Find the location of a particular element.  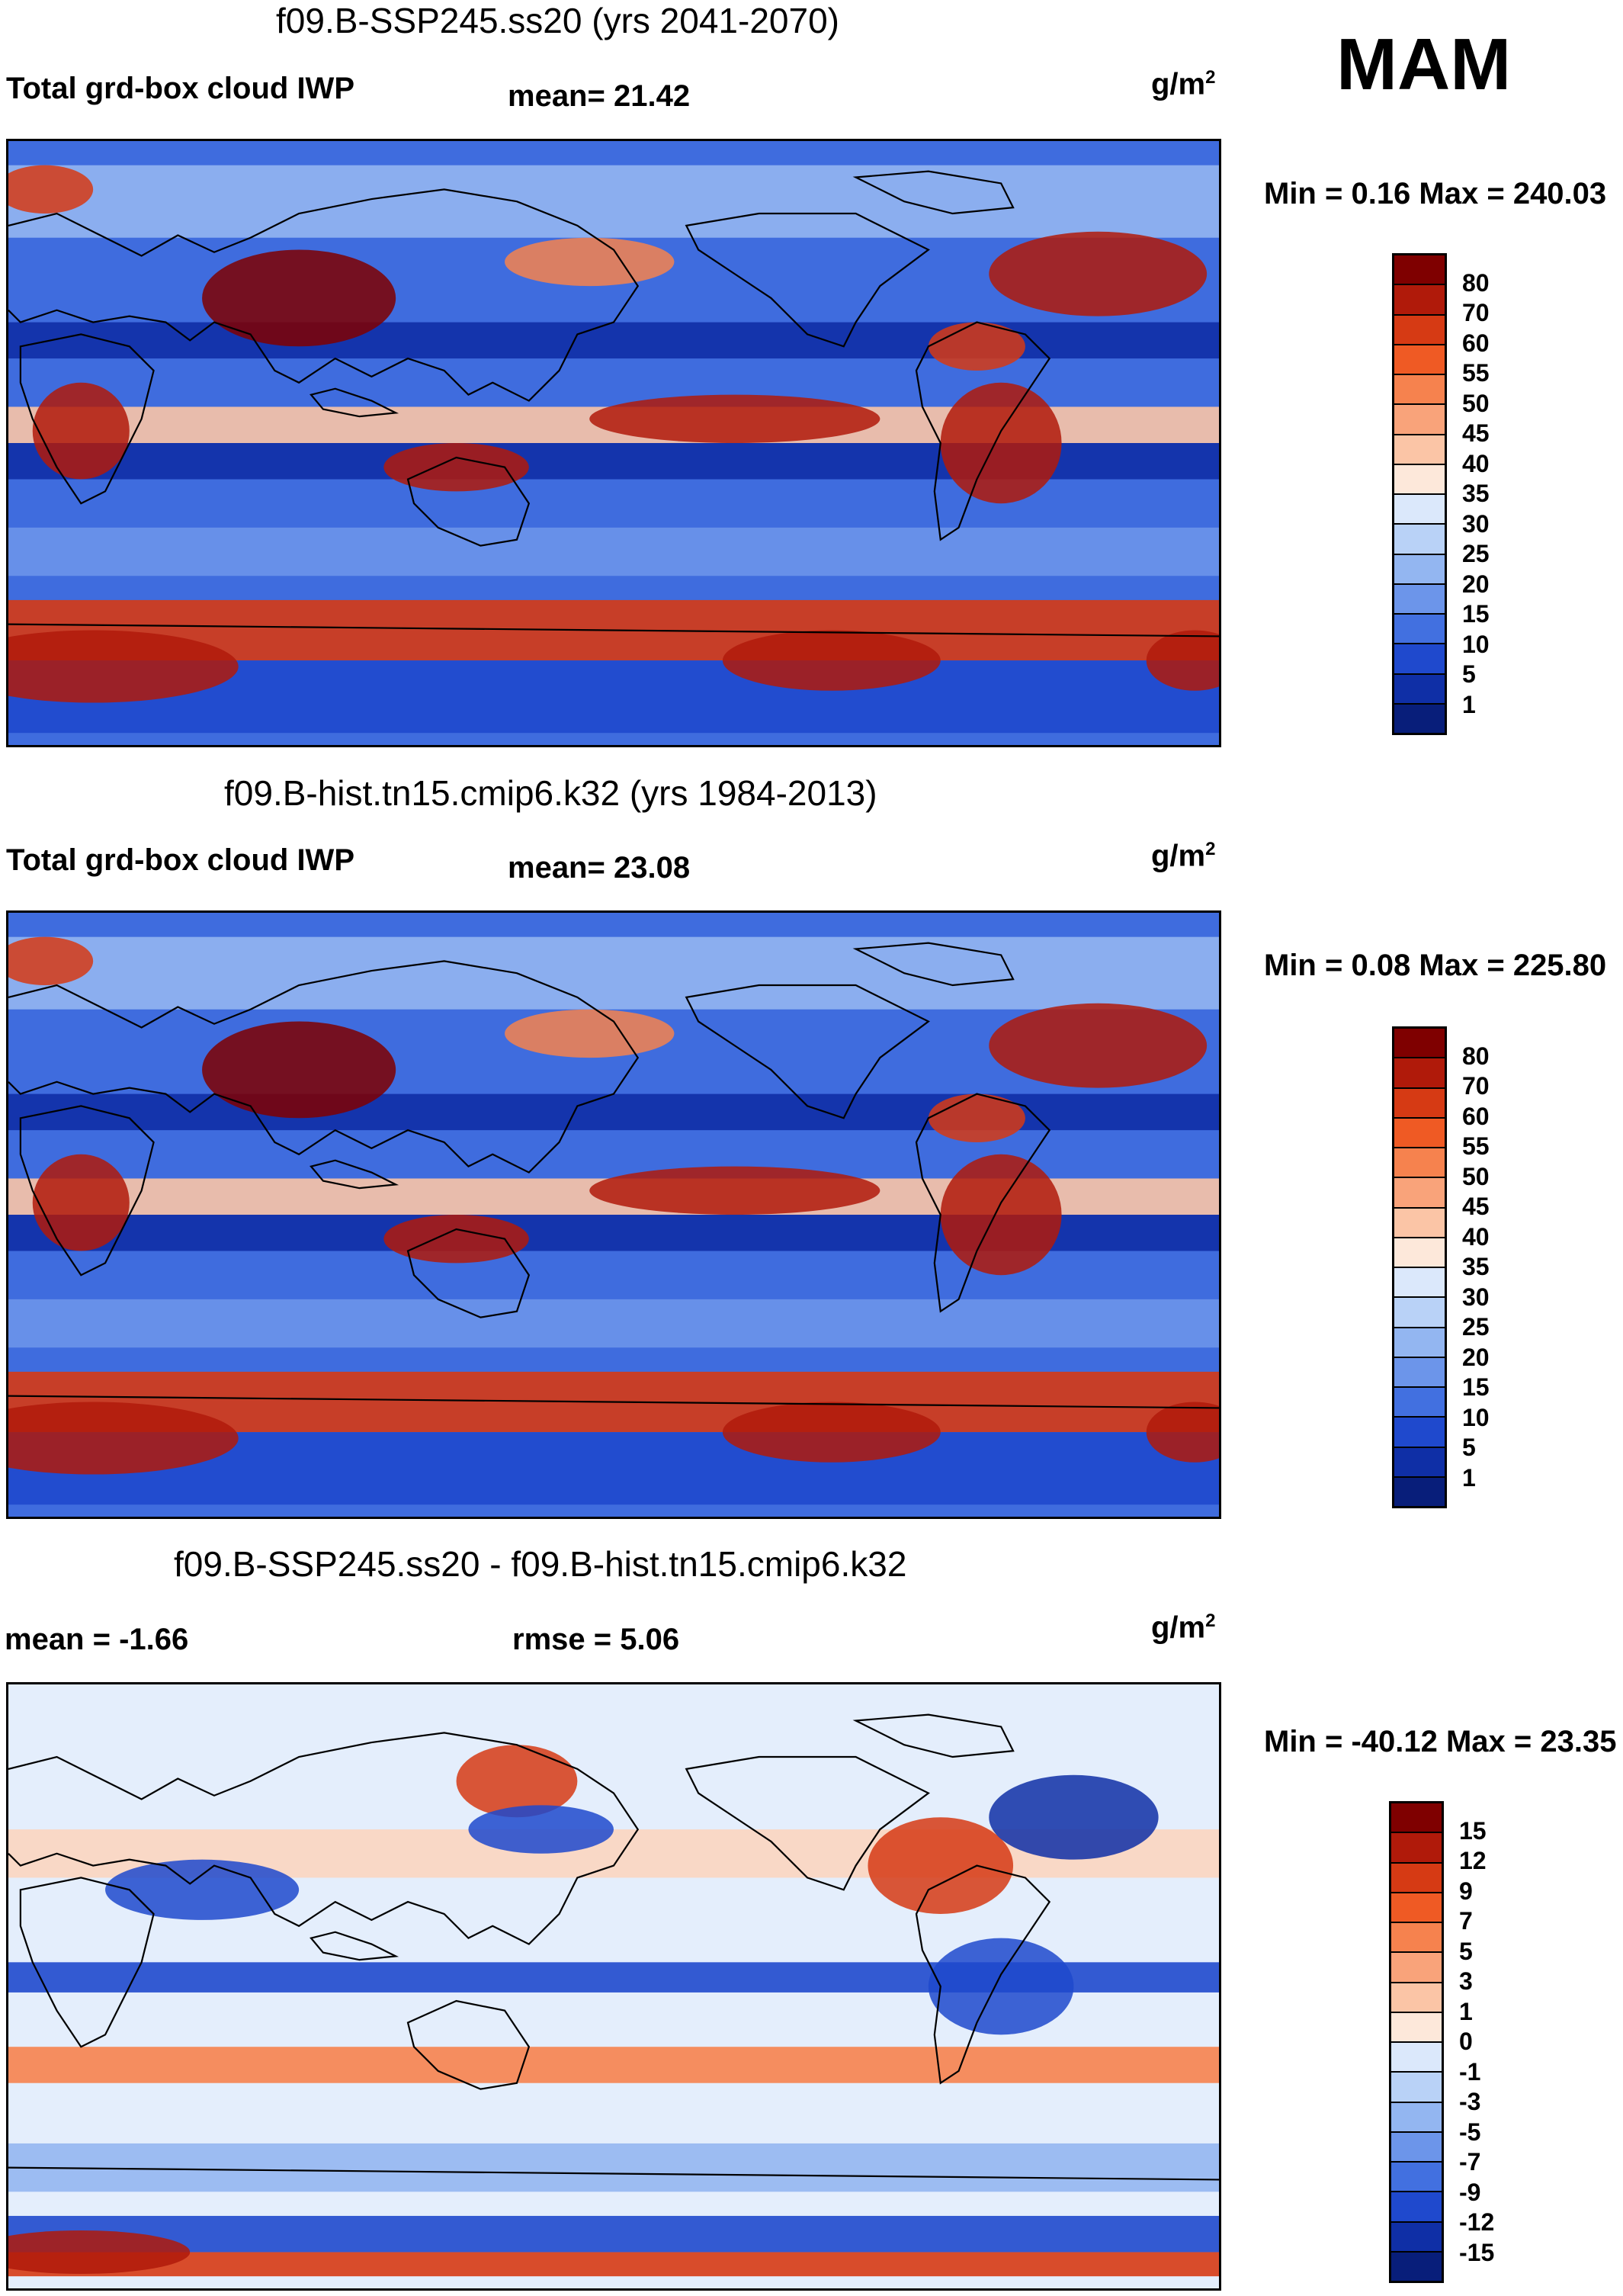

colorbar-tick-label: -3 is located at coordinates (1470, 2101).